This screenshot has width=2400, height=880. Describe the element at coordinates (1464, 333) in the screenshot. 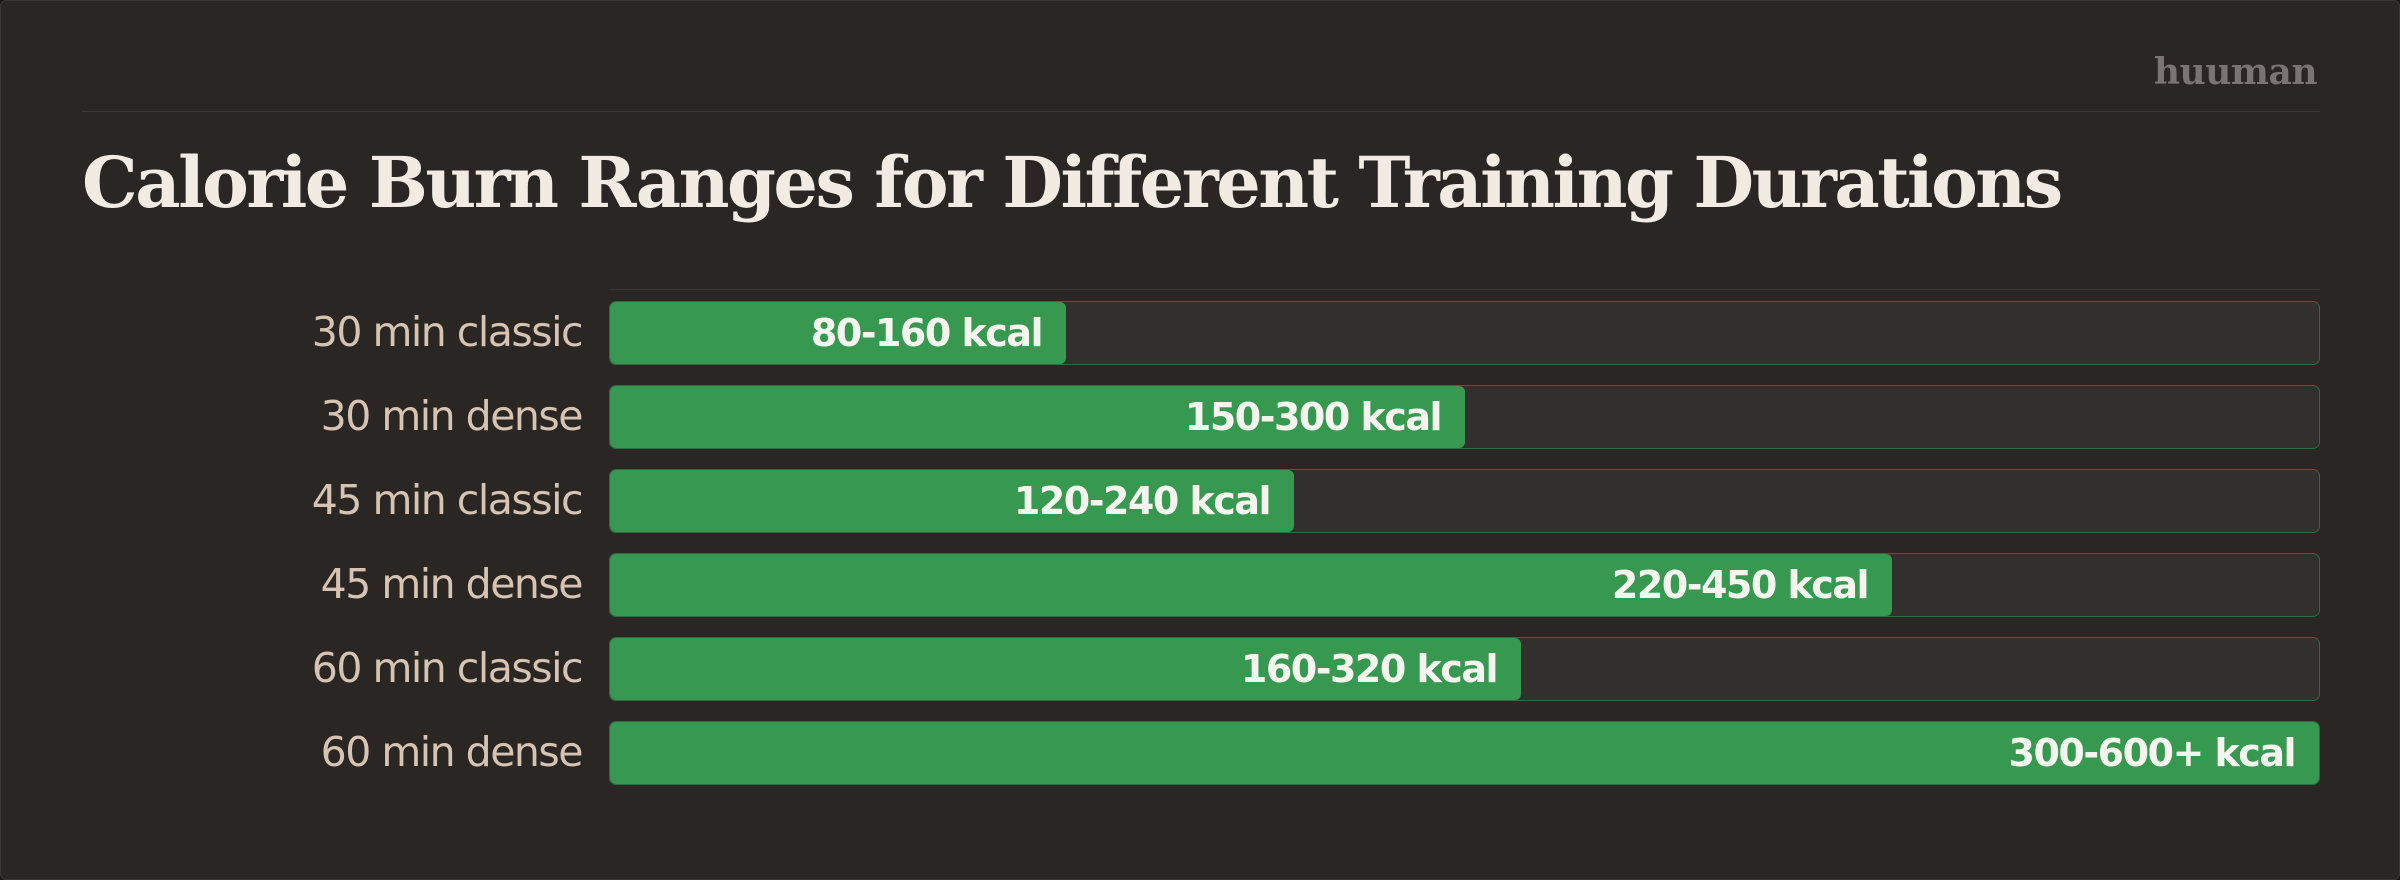

I see `bar-track: 80-160 kcal` at that location.